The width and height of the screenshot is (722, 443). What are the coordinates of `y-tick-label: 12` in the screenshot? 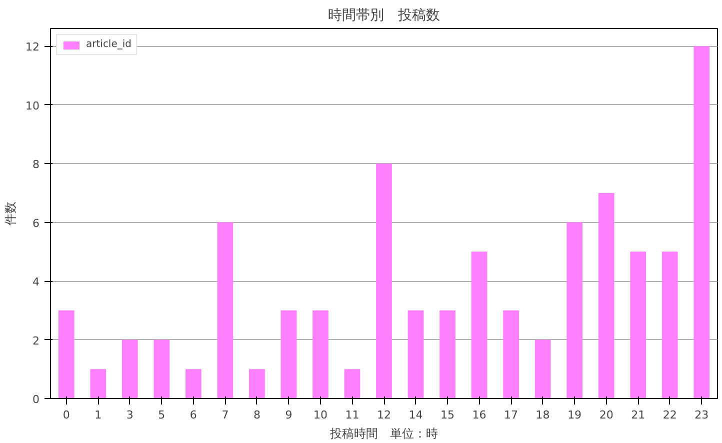 It's located at (33, 47).